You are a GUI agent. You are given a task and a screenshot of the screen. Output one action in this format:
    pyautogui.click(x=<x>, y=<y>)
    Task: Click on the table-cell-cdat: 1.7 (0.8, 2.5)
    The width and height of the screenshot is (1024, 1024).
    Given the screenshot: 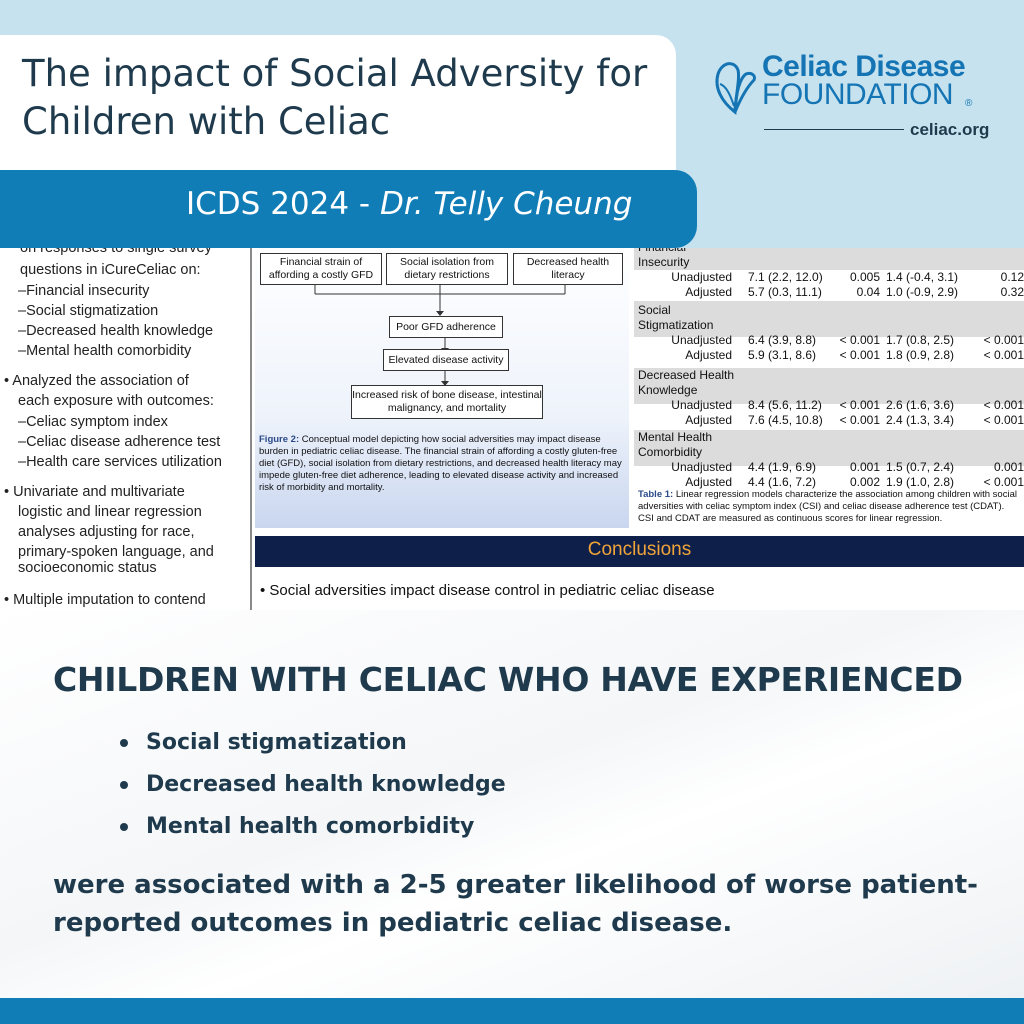 What is the action you would take?
    pyautogui.click(x=920, y=340)
    